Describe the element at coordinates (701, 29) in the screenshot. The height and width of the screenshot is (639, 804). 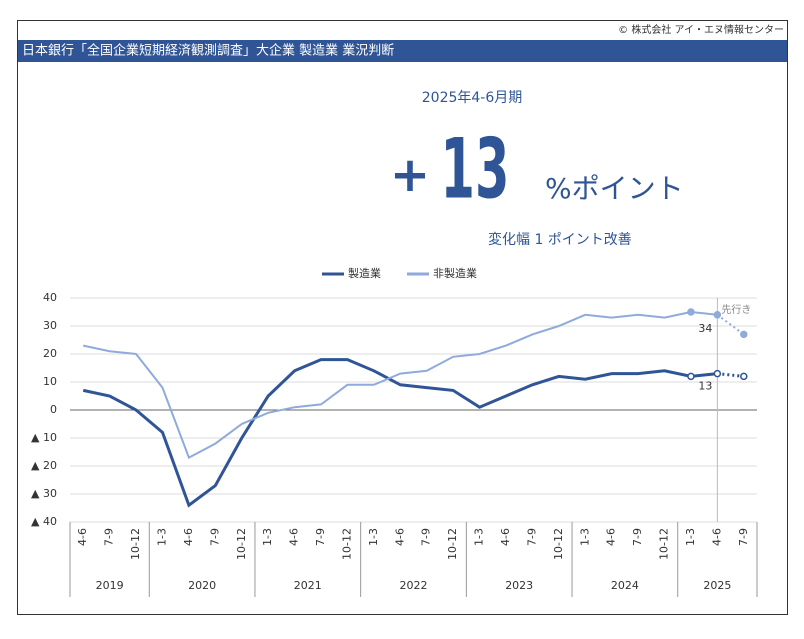
I see `copyright: © 株式会社 アイ・エヌ情報センター` at that location.